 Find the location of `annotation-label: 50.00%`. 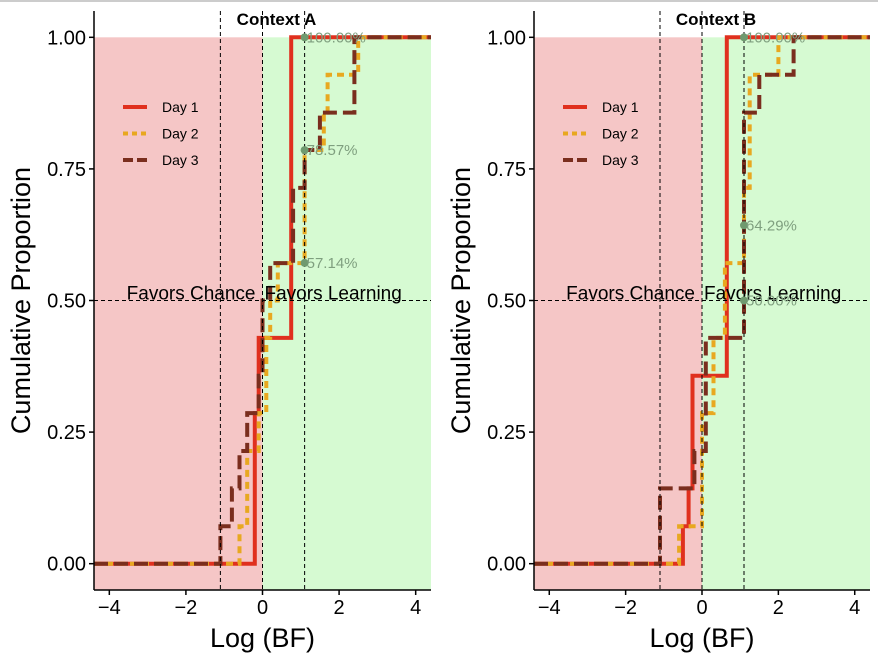

annotation-label: 50.00% is located at coordinates (771, 301).